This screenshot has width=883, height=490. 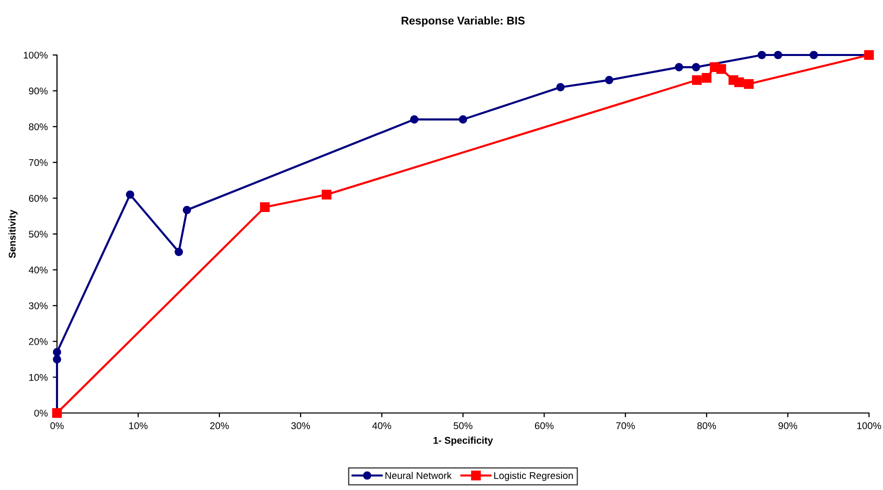 What do you see at coordinates (38, 234) in the screenshot?
I see `y-tick-label: 50%` at bounding box center [38, 234].